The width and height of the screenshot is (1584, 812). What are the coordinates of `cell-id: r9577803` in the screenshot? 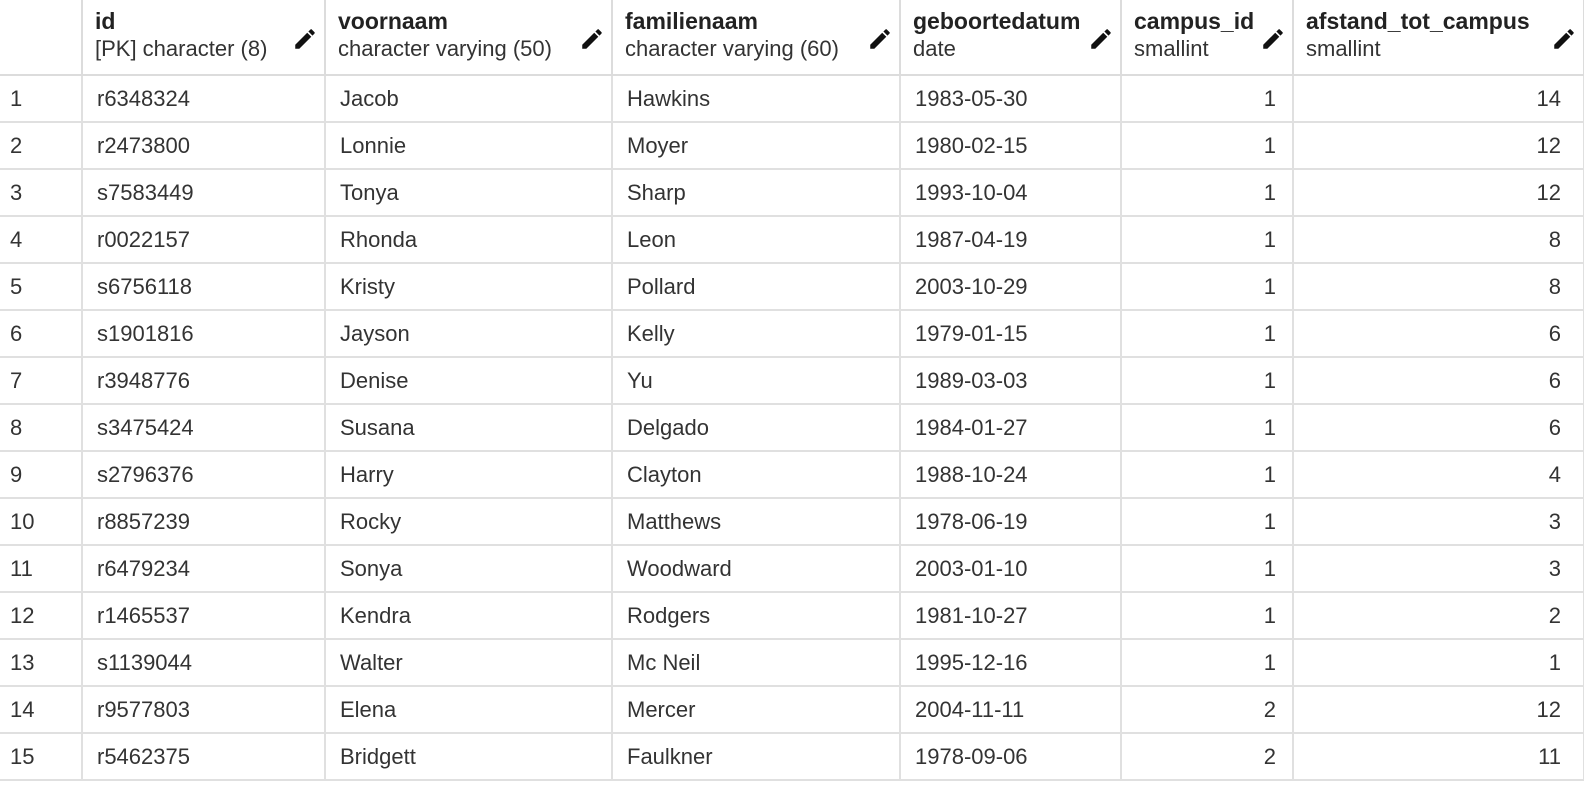 It's located at (204, 710).